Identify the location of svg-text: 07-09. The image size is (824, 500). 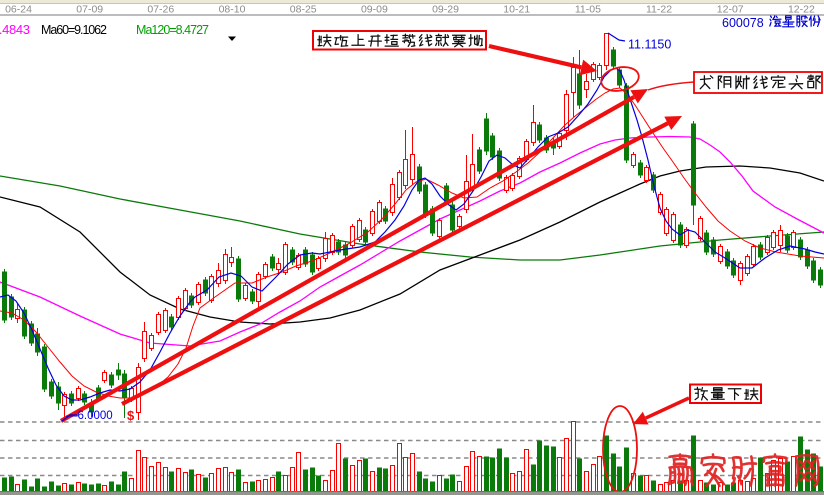
(89, 10).